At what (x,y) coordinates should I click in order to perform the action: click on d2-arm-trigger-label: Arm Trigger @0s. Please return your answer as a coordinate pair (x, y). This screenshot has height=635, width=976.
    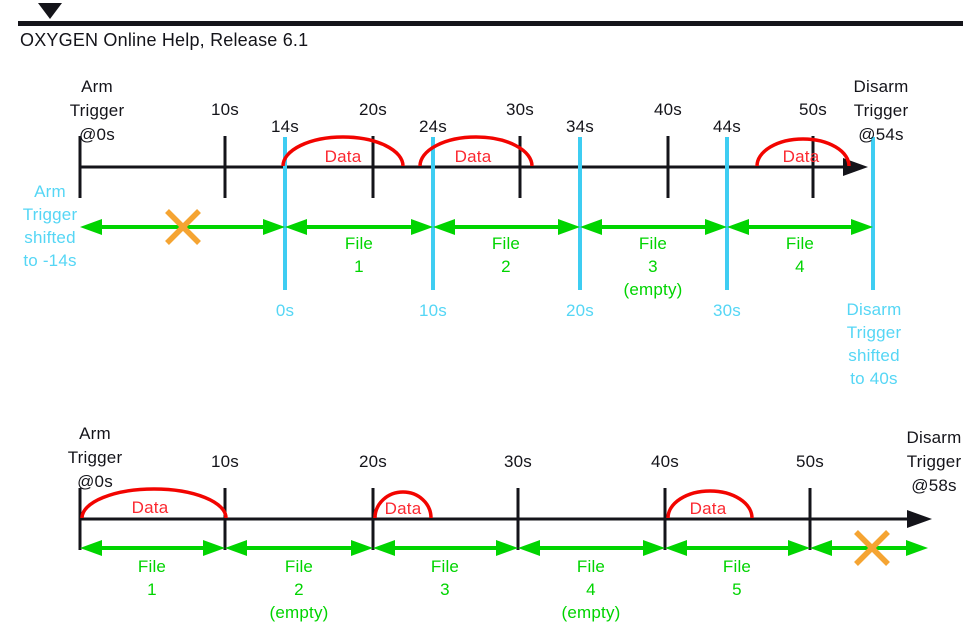
    Looking at the image, I should click on (95, 458).